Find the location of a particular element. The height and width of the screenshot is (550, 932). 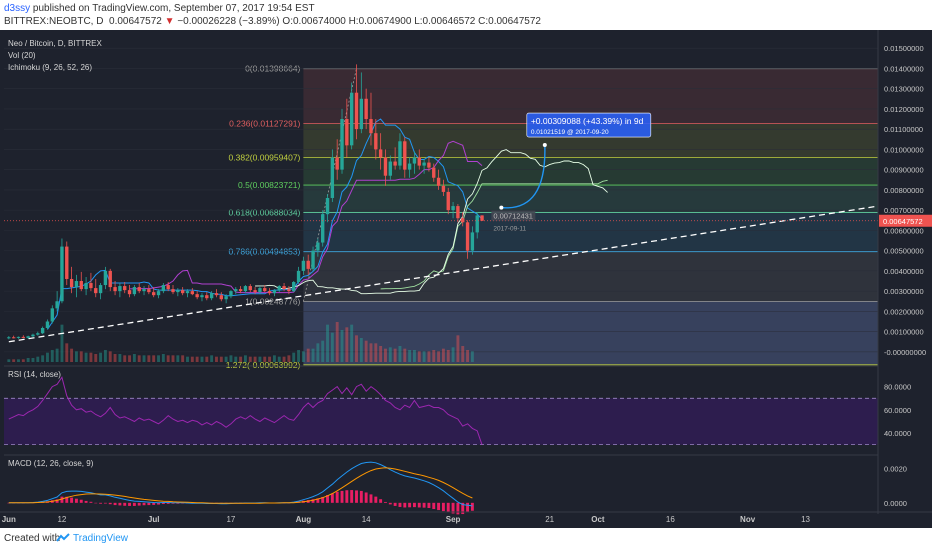

created-with-text: Created with is located at coordinates (32, 538).